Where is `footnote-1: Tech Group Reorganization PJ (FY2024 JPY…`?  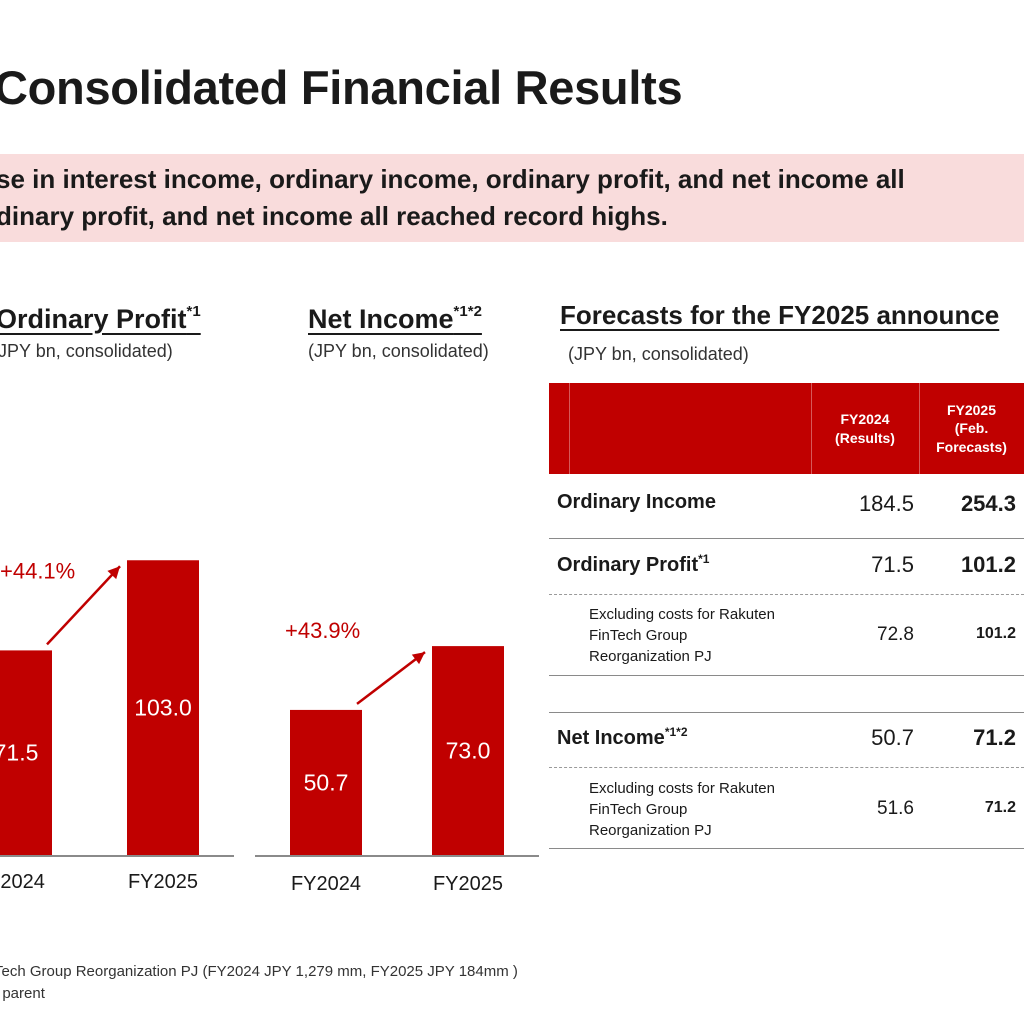
footnote-1: Tech Group Reorganization PJ (FY2024 JPY… is located at coordinates (259, 971).